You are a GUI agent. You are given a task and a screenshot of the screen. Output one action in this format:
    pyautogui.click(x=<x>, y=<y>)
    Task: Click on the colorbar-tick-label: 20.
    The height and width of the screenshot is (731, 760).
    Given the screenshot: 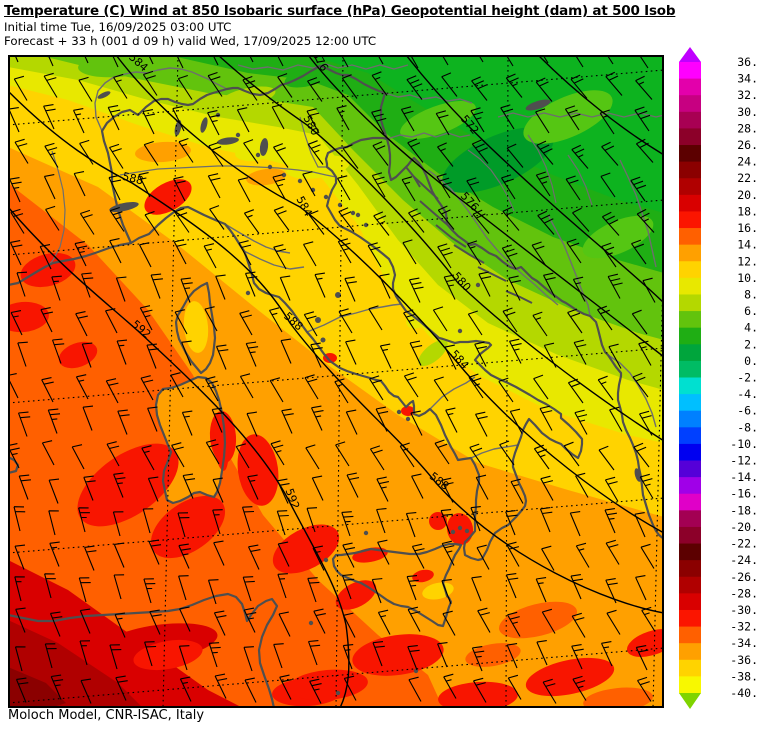 What is the action you would take?
    pyautogui.click(x=747, y=195)
    